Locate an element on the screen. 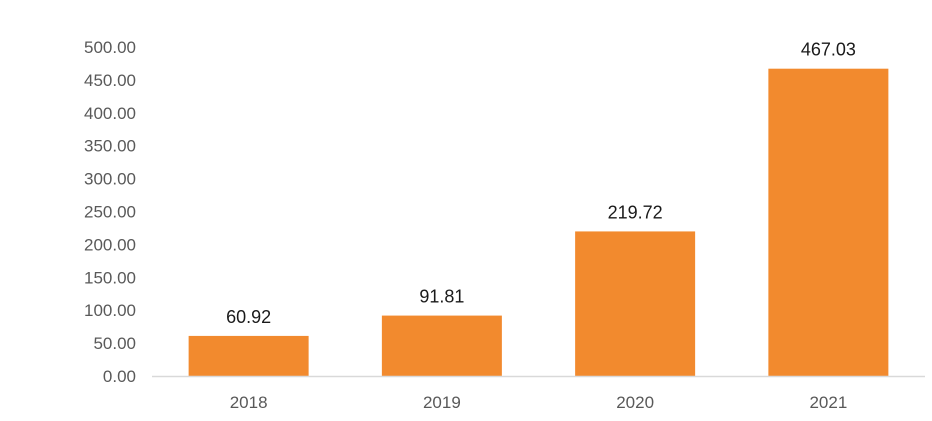 This screenshot has height=421, width=932. y-tick-label: 250.00 is located at coordinates (110, 212).